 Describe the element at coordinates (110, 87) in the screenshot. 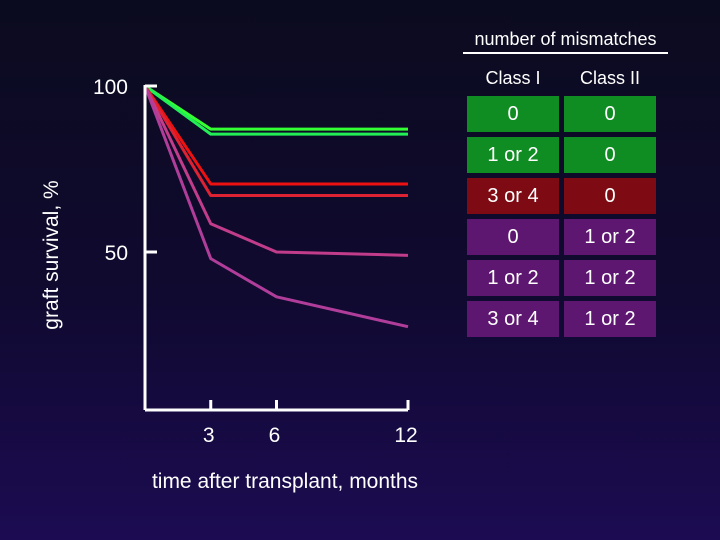

I see `y-tick-label: 100` at that location.